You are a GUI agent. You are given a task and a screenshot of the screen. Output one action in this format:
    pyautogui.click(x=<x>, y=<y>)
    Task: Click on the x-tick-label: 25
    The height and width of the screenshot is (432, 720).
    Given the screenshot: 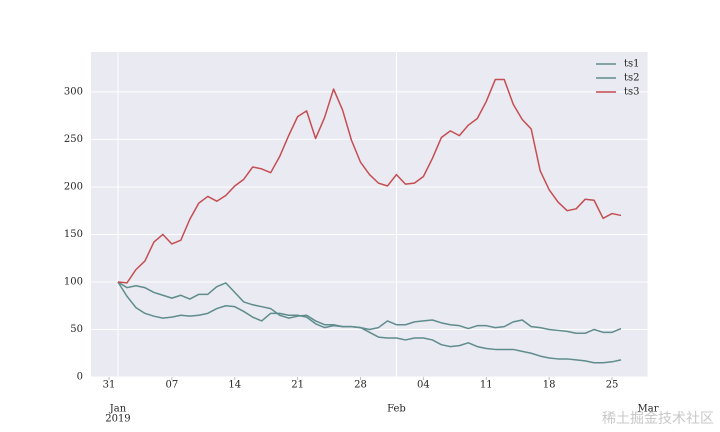 What is the action you would take?
    pyautogui.click(x=612, y=385)
    